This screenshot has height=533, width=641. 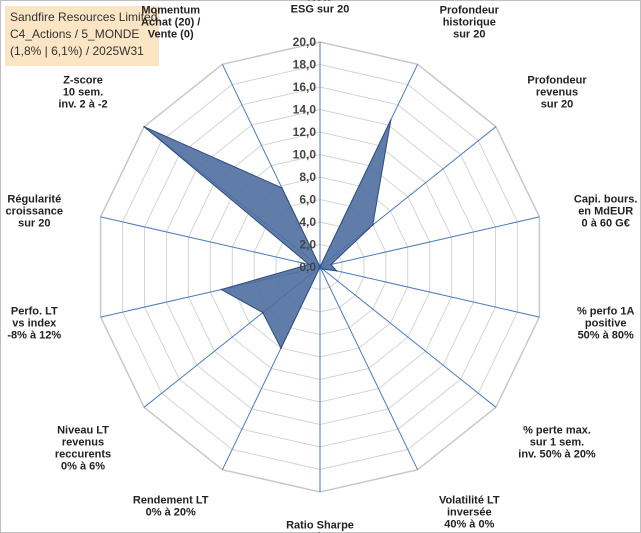 I want to click on axis-label-line: 10 sem., so click(x=83, y=93).